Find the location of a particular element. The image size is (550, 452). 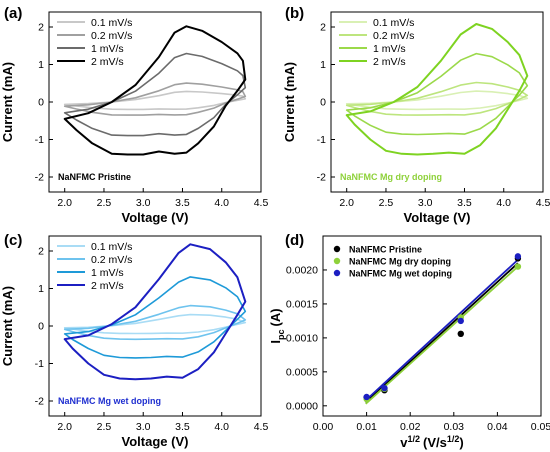

fit-lines is located at coordinates (442, 332).